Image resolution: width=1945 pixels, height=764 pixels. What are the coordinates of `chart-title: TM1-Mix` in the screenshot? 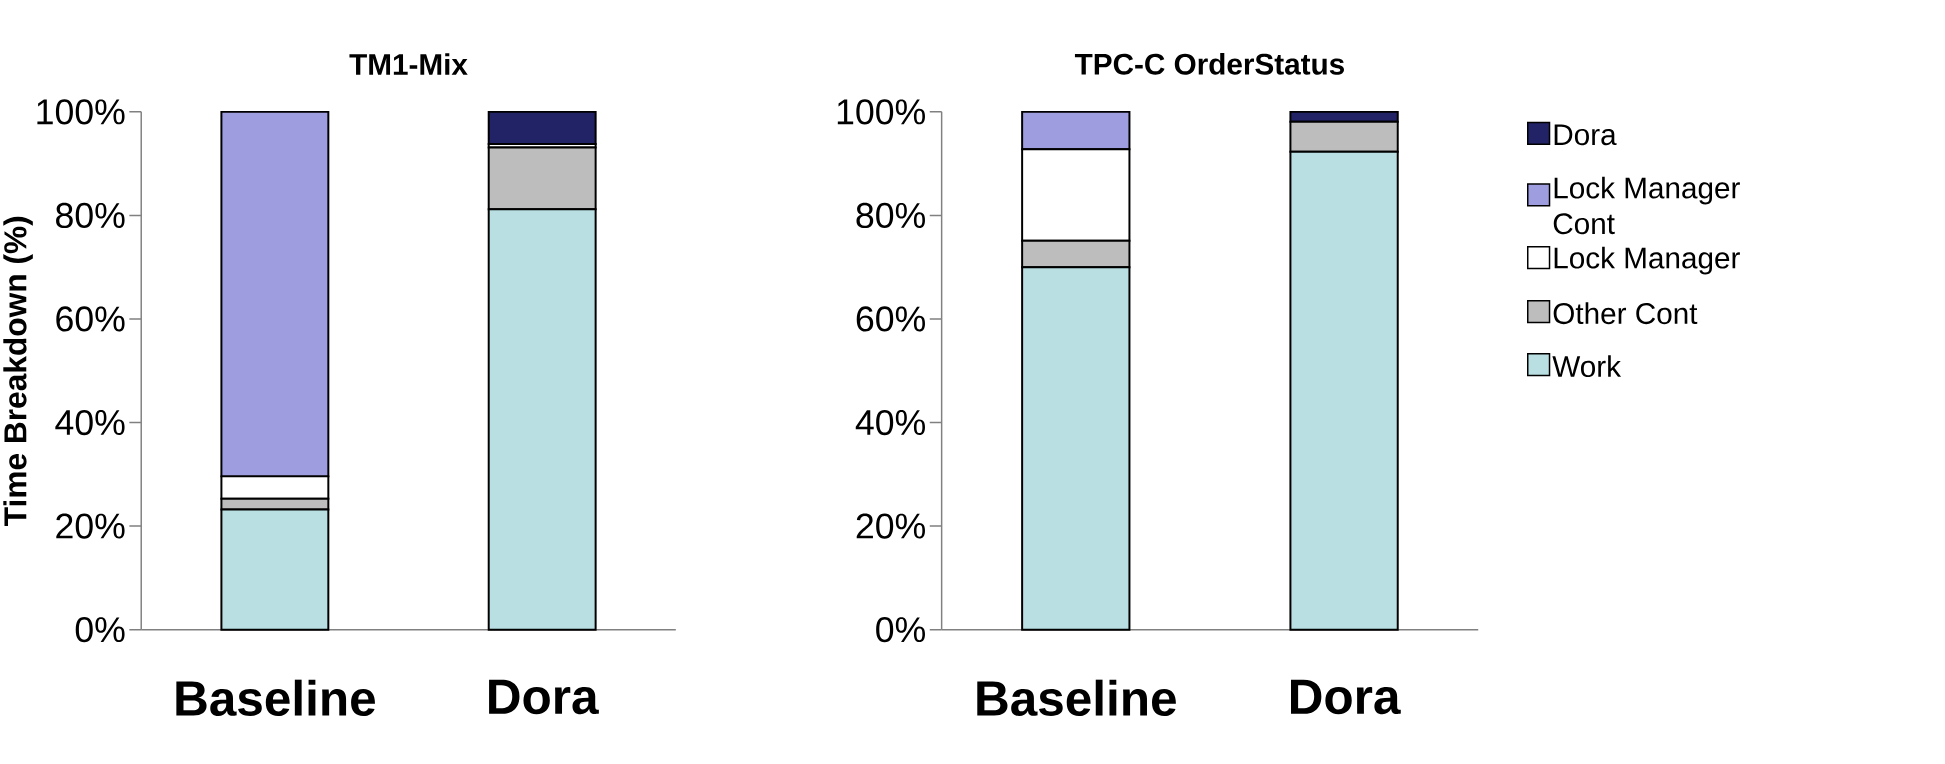 It's located at (408, 64).